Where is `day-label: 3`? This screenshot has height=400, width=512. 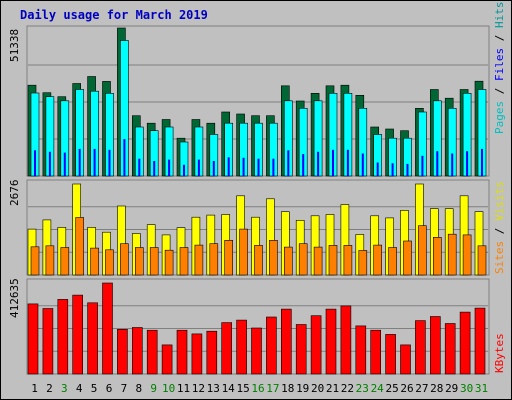 day-label: 3 is located at coordinates (64, 388).